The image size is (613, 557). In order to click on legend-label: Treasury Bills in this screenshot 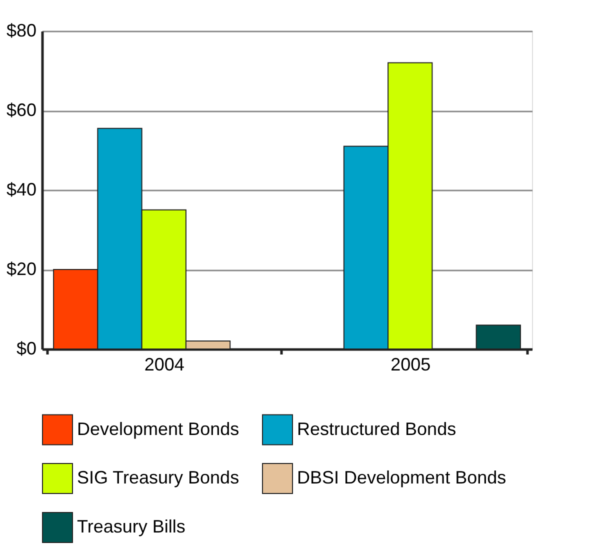, I will do `click(131, 526)`.